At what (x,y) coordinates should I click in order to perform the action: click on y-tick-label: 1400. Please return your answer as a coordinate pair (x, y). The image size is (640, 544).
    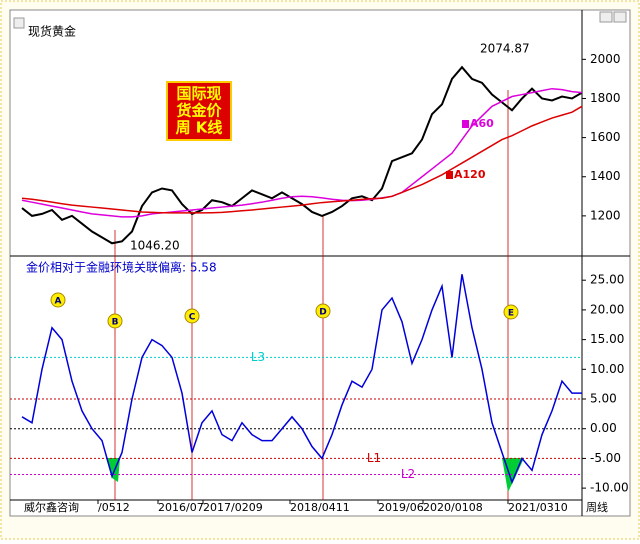
    Looking at the image, I should click on (605, 176).